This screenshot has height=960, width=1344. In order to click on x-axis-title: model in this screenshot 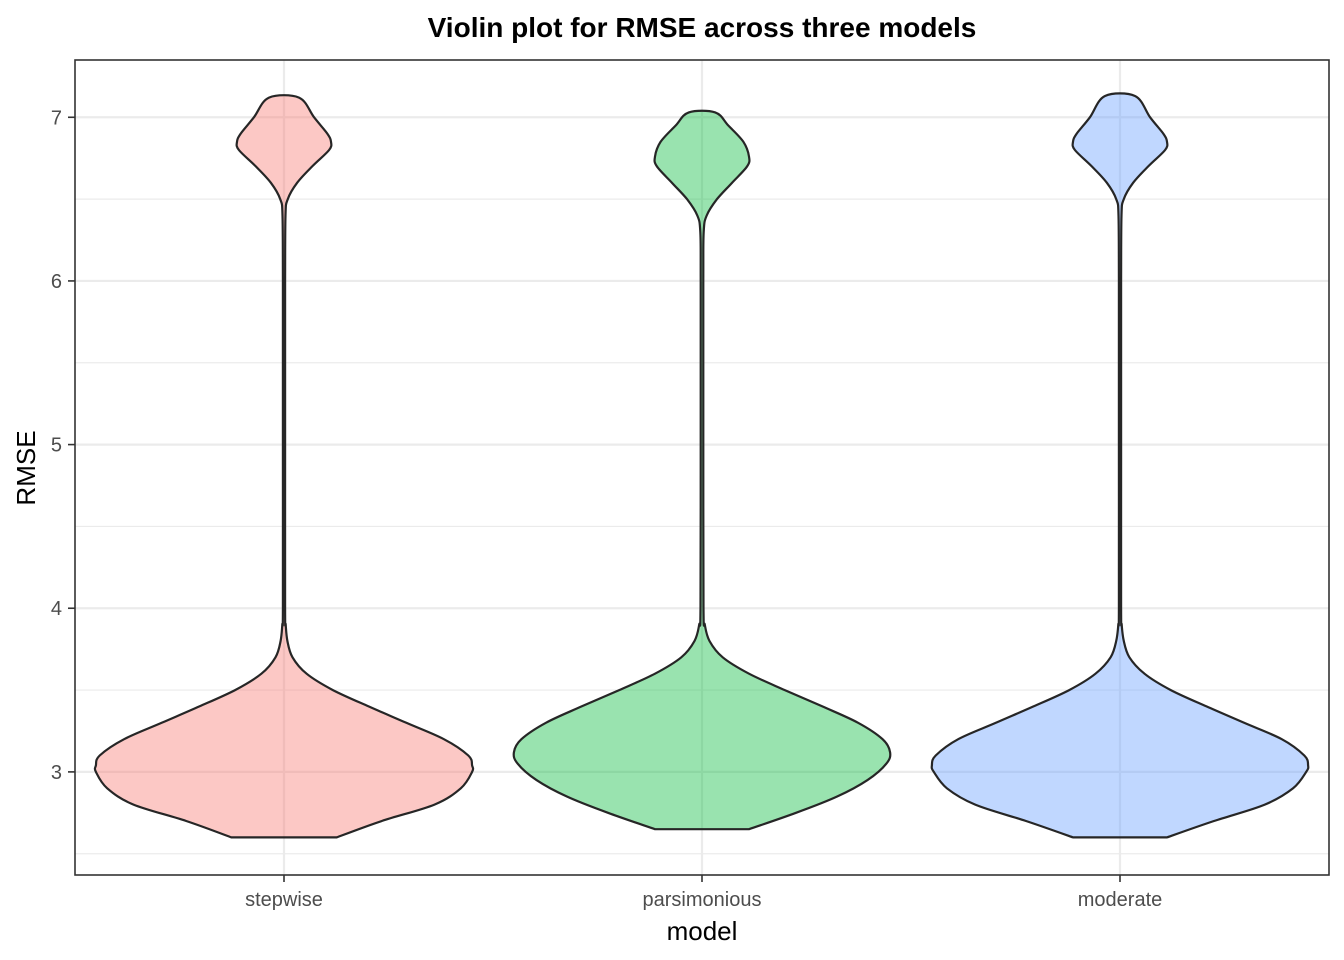, I will do `click(702, 931)`.